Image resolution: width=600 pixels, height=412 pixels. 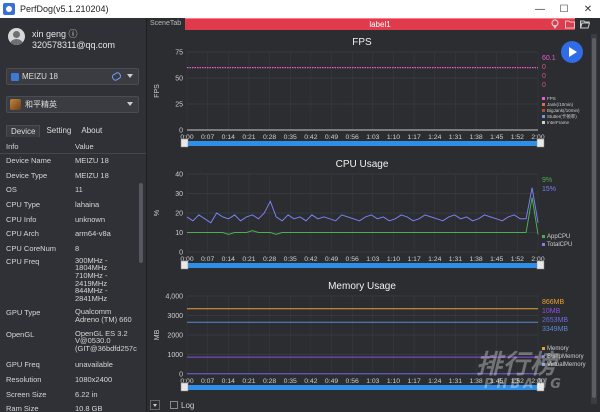 I want to click on app-select-value: 和平精英, so click(x=41, y=104).